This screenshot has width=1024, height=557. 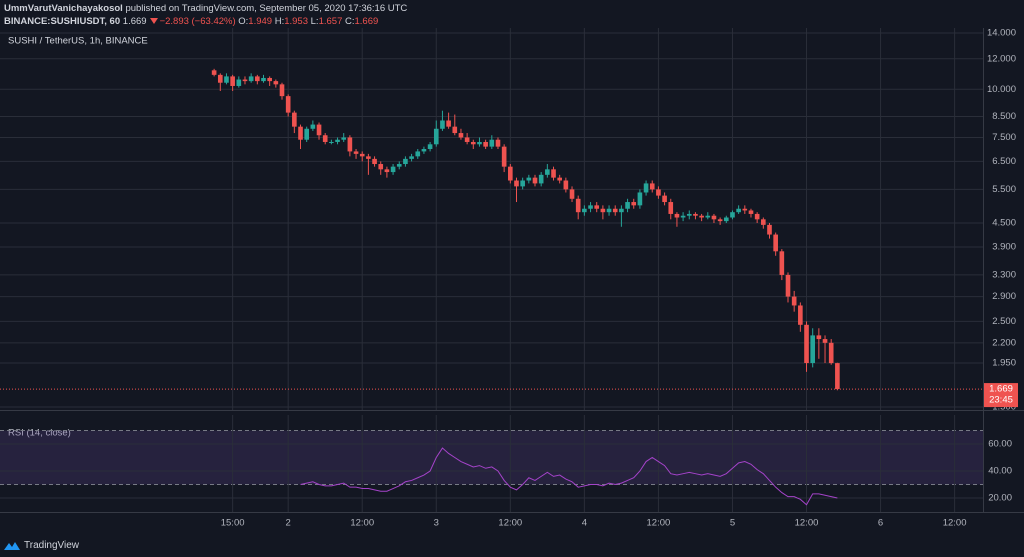 What do you see at coordinates (134, 21) in the screenshot?
I see `last-price: 1.669` at bounding box center [134, 21].